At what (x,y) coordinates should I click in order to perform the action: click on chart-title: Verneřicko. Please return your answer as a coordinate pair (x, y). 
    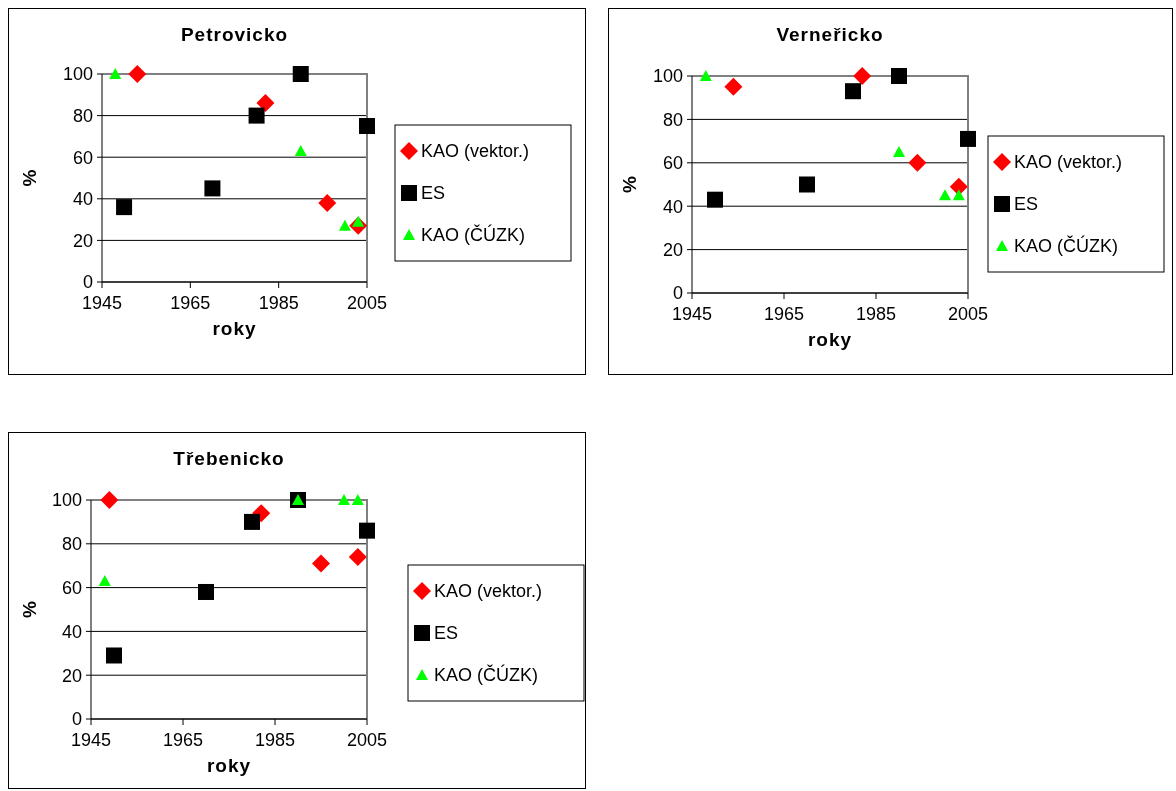
    Looking at the image, I should click on (830, 34).